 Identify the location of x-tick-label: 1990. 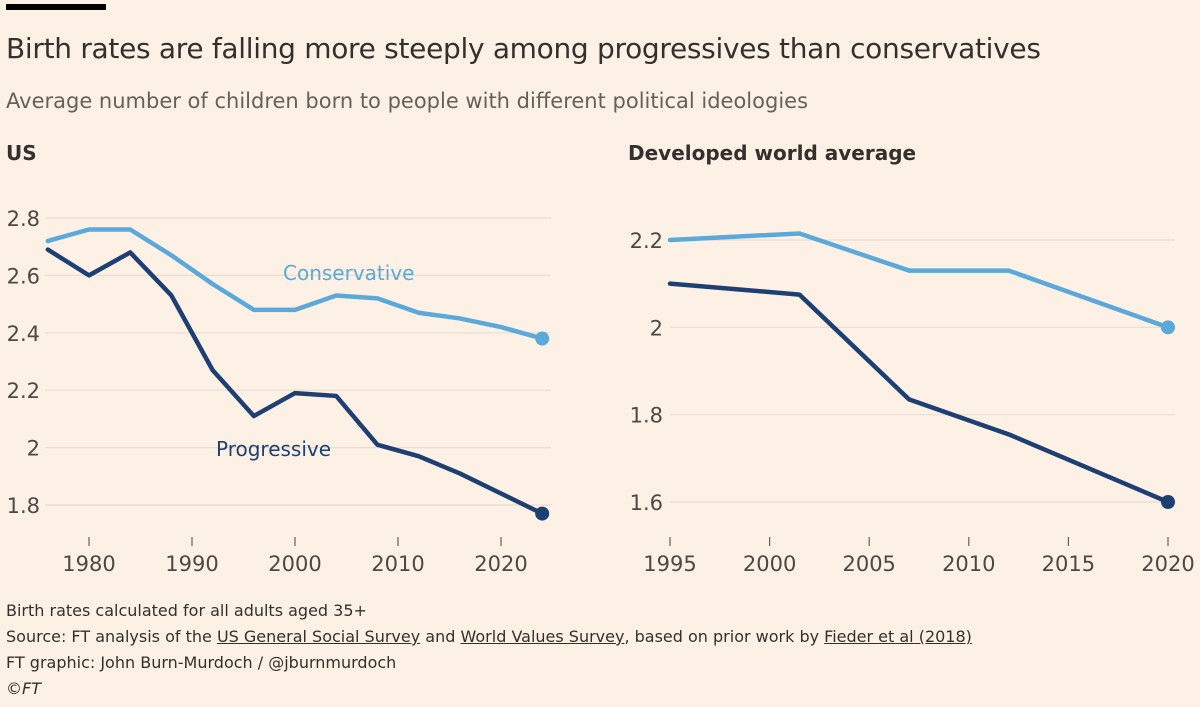
(191, 564).